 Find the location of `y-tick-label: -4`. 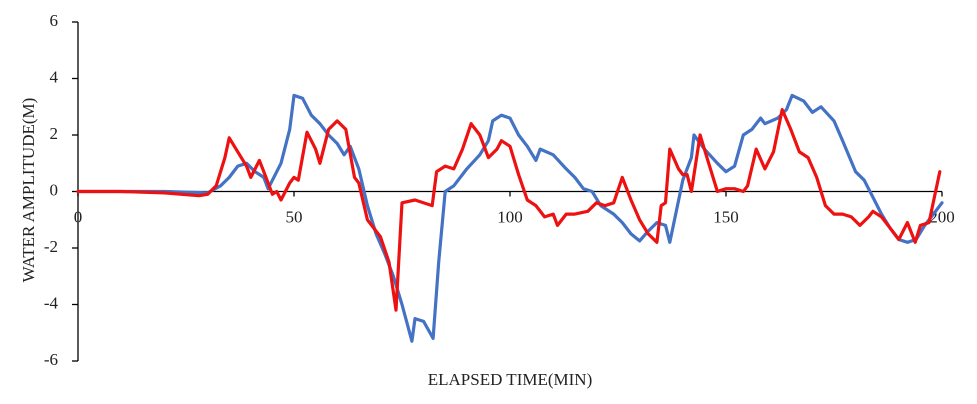

y-tick-label: -4 is located at coordinates (51, 302).